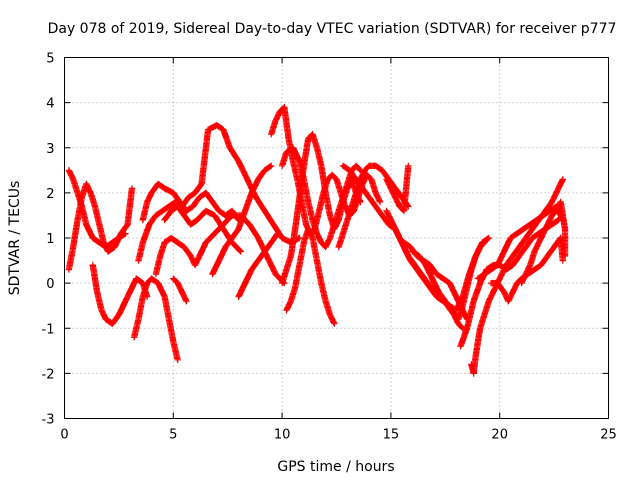 Image resolution: width=640 pixels, height=480 pixels. I want to click on x-tick-label: 10, so click(282, 435).